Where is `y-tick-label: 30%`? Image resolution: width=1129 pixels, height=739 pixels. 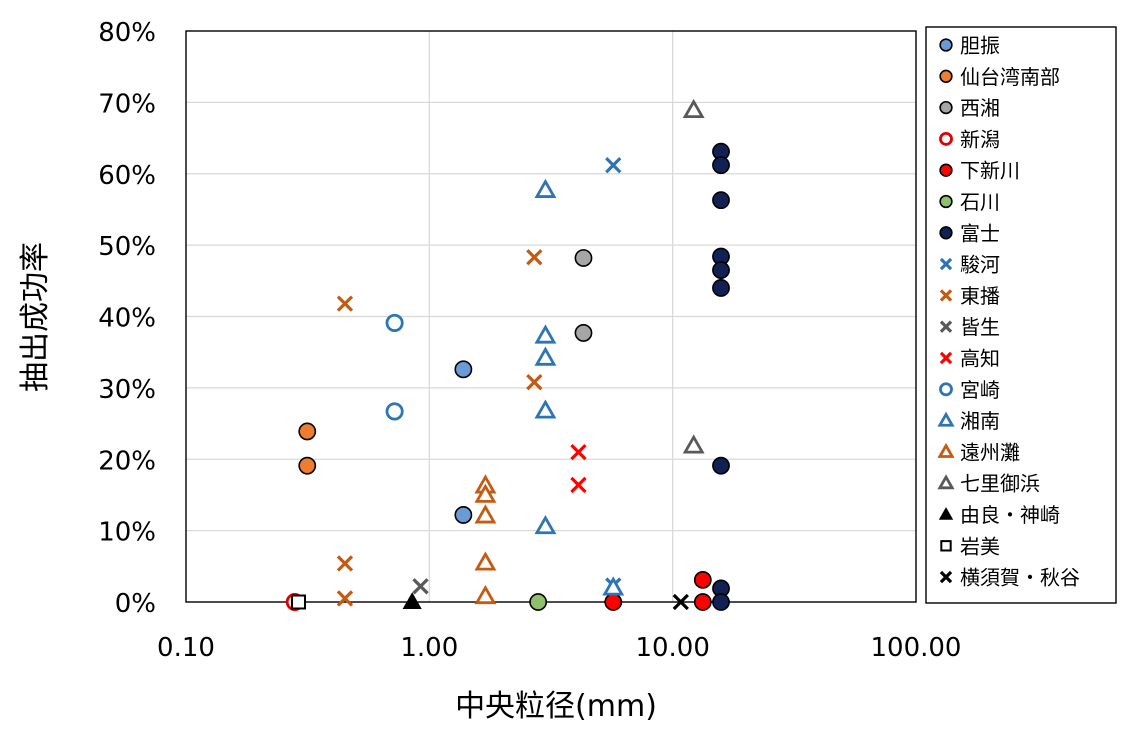
y-tick-label: 30% is located at coordinates (127, 390).